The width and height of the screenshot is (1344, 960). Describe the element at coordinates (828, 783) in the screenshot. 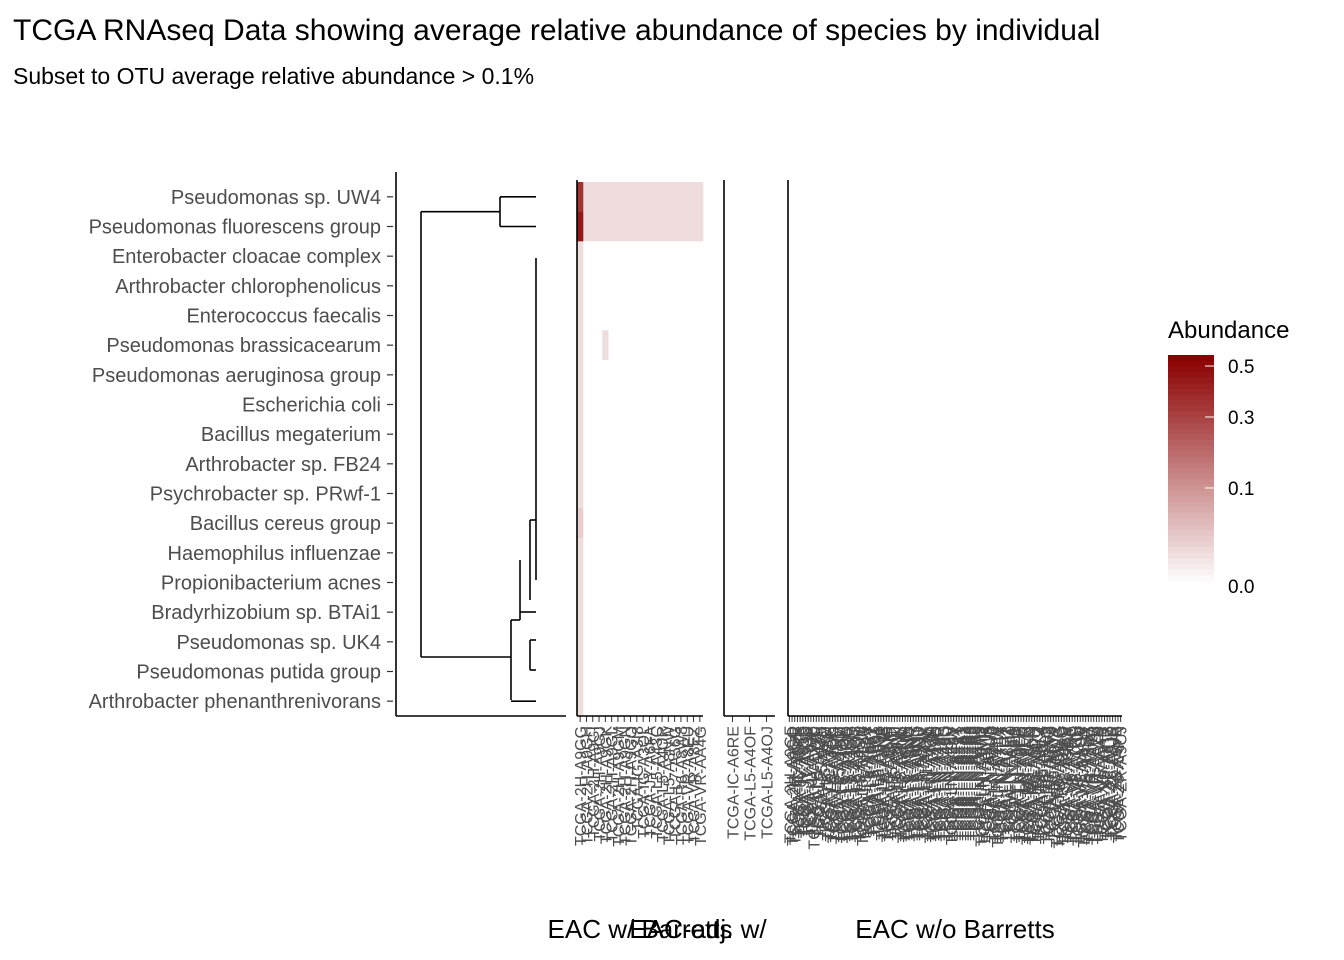

I see `sample-label: TCGA-L5-A43M` at that location.